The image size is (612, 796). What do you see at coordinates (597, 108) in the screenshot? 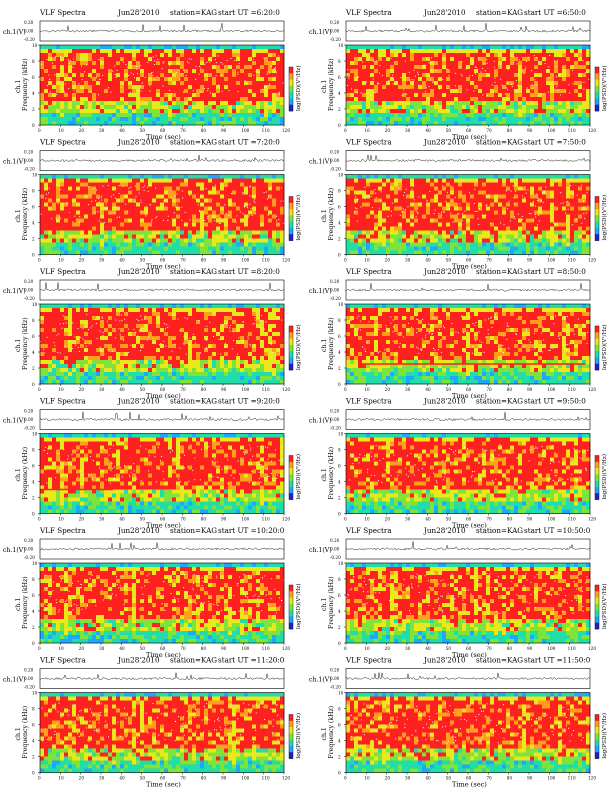
I see `colorbar-swatch` at bounding box center [597, 108].